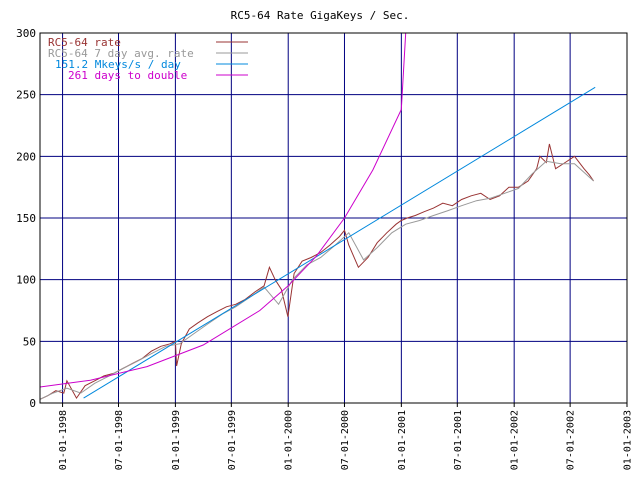 The height and width of the screenshot is (480, 640). I want to click on y-tick-label: 100, so click(26, 280).